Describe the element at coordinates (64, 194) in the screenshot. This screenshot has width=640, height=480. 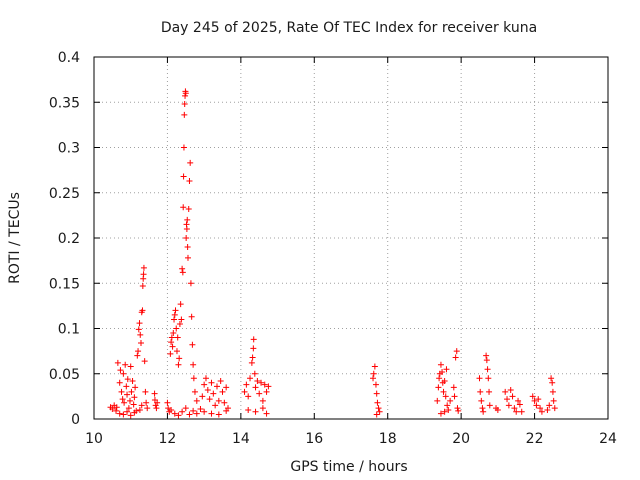
I see `y-tick-label: 0.25` at that location.